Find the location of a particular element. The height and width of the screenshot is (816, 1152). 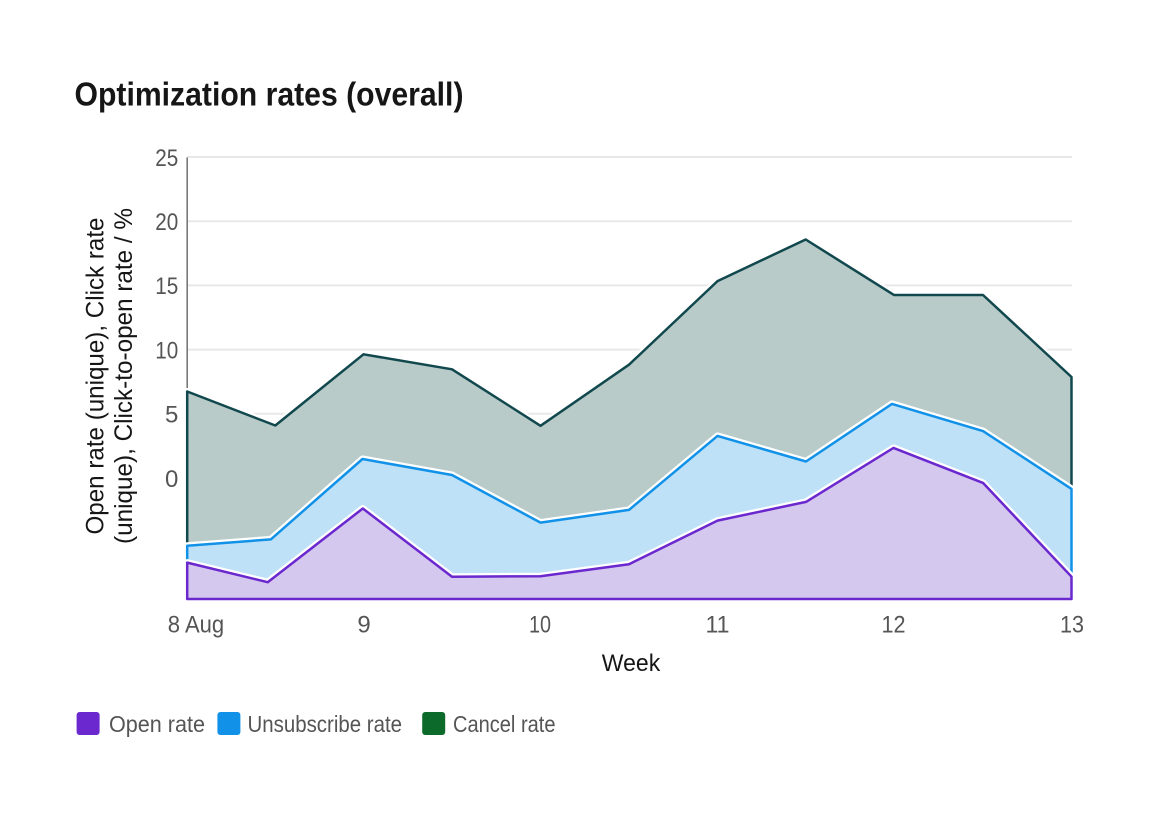

svg-text: 15 is located at coordinates (166, 286).